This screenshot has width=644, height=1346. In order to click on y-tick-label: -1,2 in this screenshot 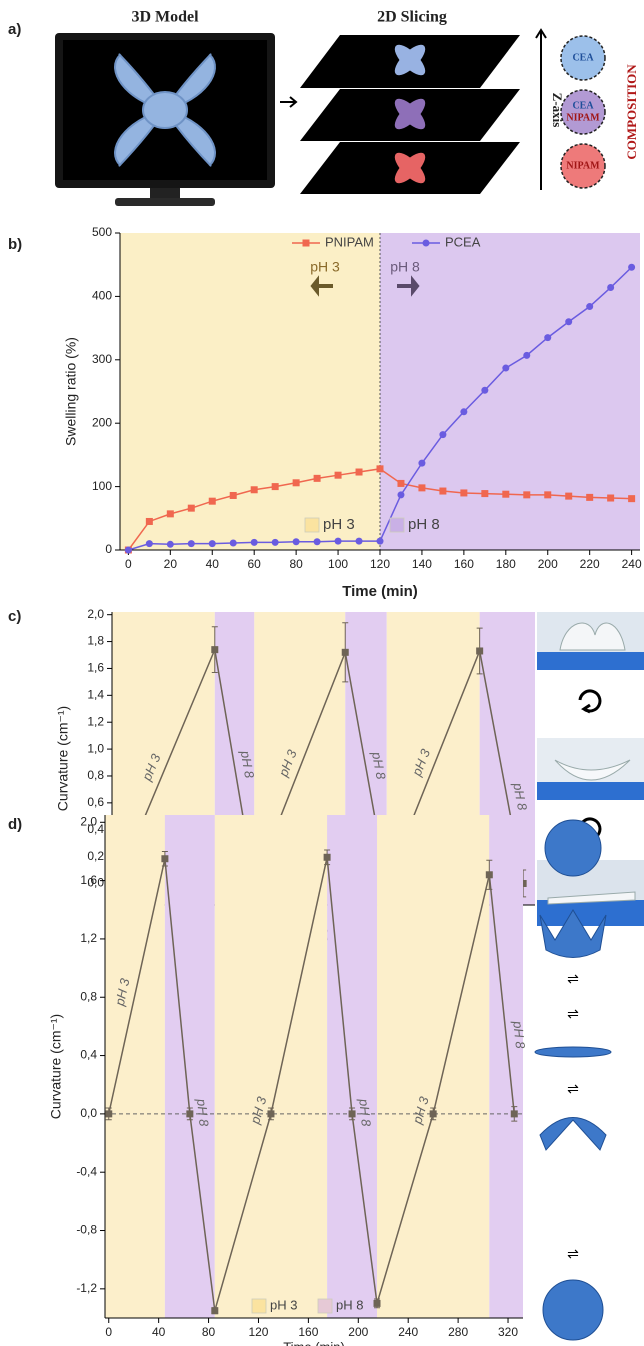, I will do `click(86, 1288)`.